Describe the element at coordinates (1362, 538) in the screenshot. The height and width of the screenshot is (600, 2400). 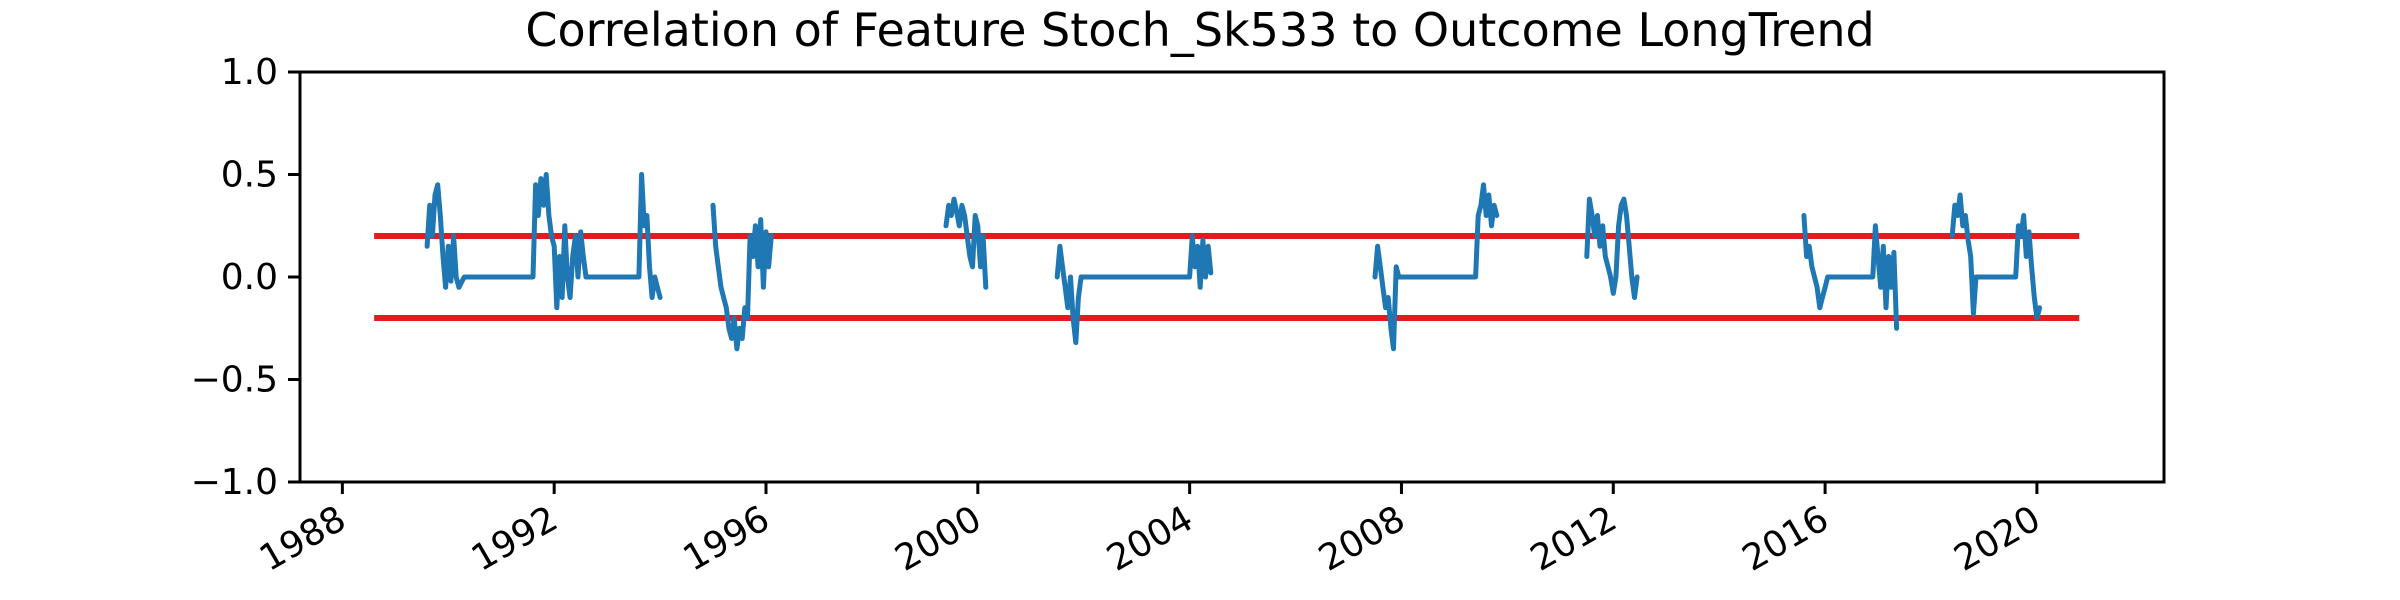
I see `x-tick-label: 2008` at that location.